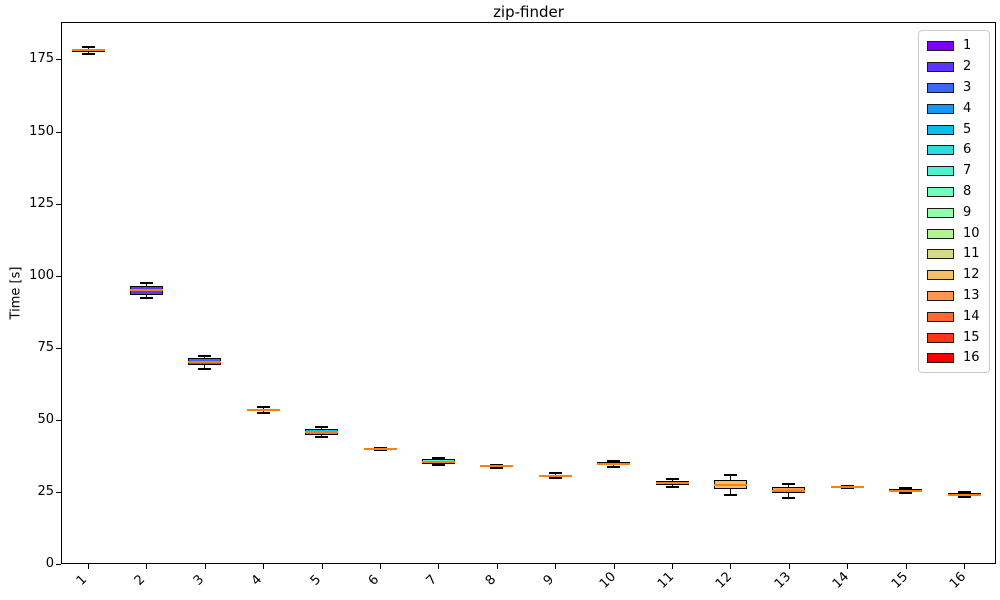 This screenshot has height=600, width=1000. Describe the element at coordinates (82, 580) in the screenshot. I see `x-tick-label: 1` at that location.